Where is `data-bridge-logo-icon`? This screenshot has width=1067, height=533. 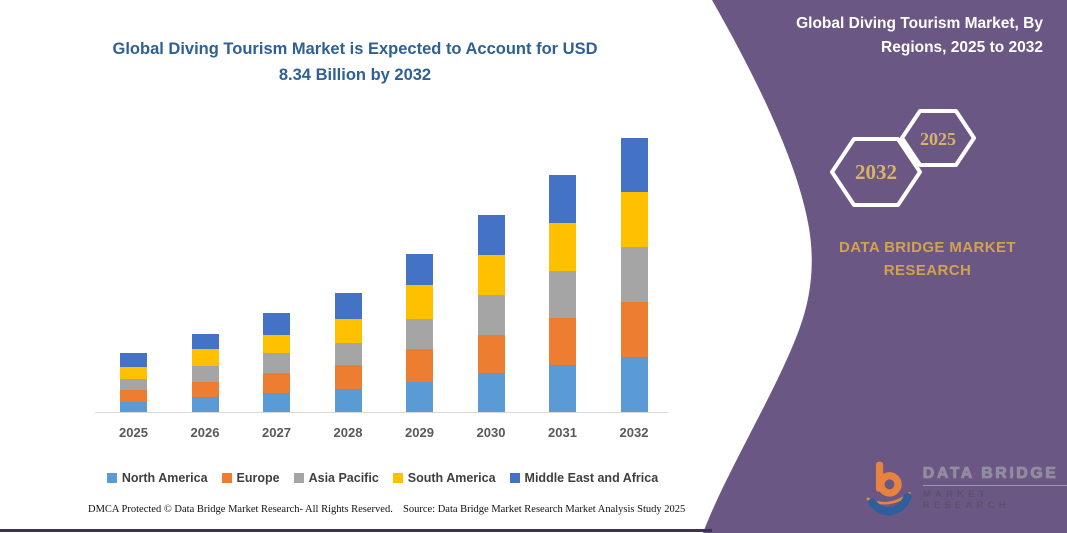 data-bridge-logo-icon is located at coordinates (889, 488).